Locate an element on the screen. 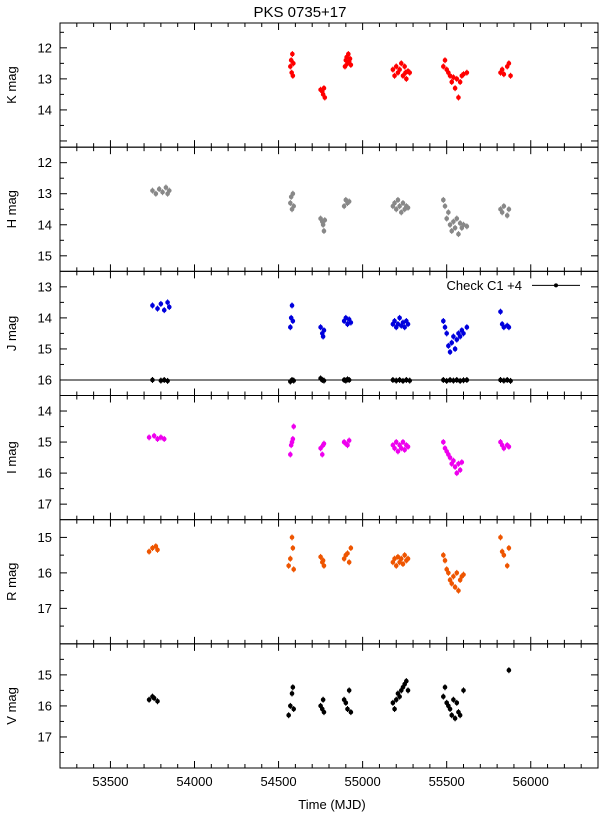  legend-label: Check C1 +4 is located at coordinates (484, 285).